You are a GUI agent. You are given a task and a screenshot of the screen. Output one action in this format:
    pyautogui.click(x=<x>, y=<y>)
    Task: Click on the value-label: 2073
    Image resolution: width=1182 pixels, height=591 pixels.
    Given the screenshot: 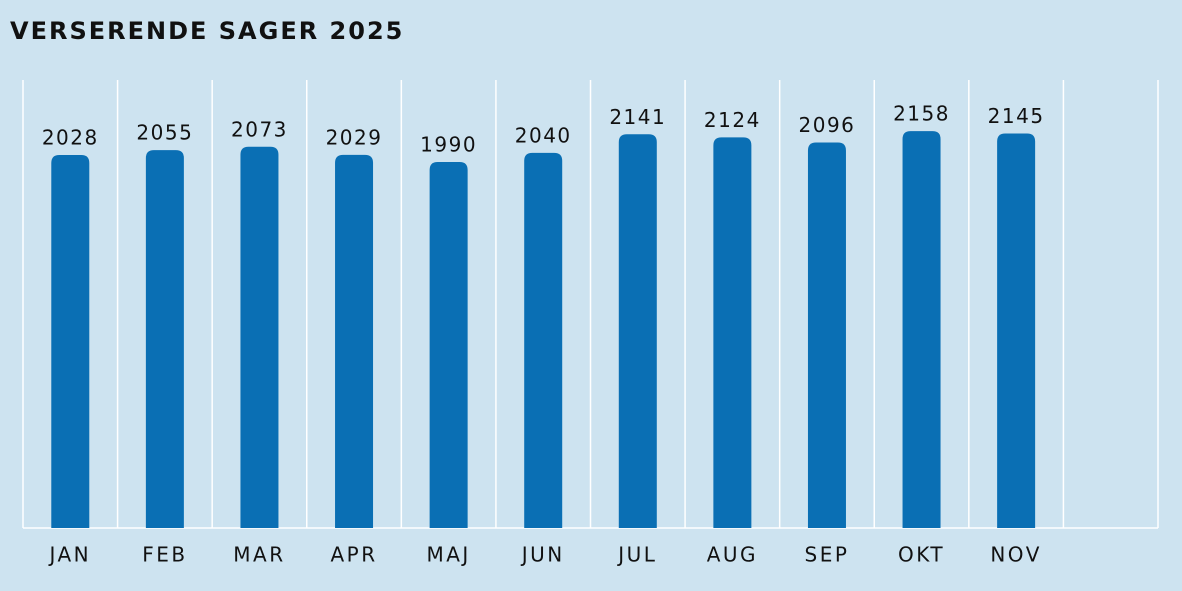 What is the action you would take?
    pyautogui.click(x=259, y=129)
    